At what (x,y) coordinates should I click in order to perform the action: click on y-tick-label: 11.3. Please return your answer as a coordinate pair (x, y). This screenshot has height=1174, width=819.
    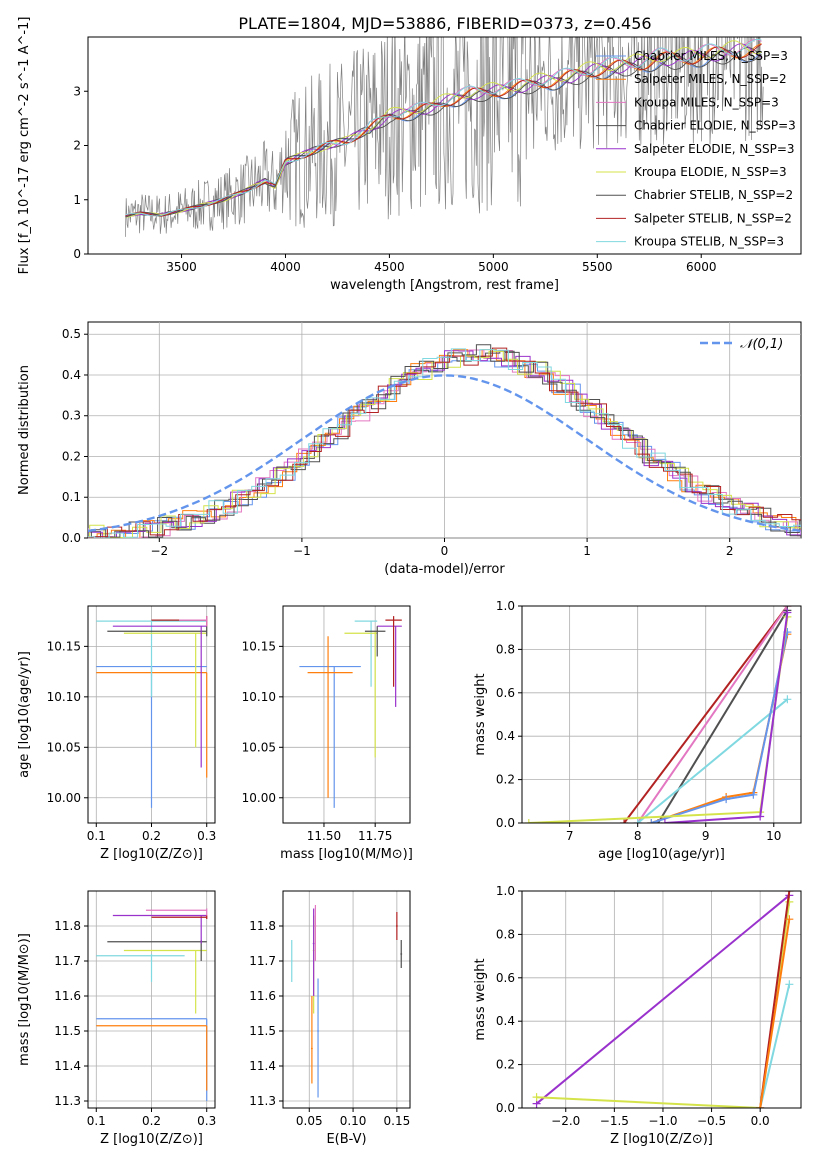
    Looking at the image, I should click on (262, 1101).